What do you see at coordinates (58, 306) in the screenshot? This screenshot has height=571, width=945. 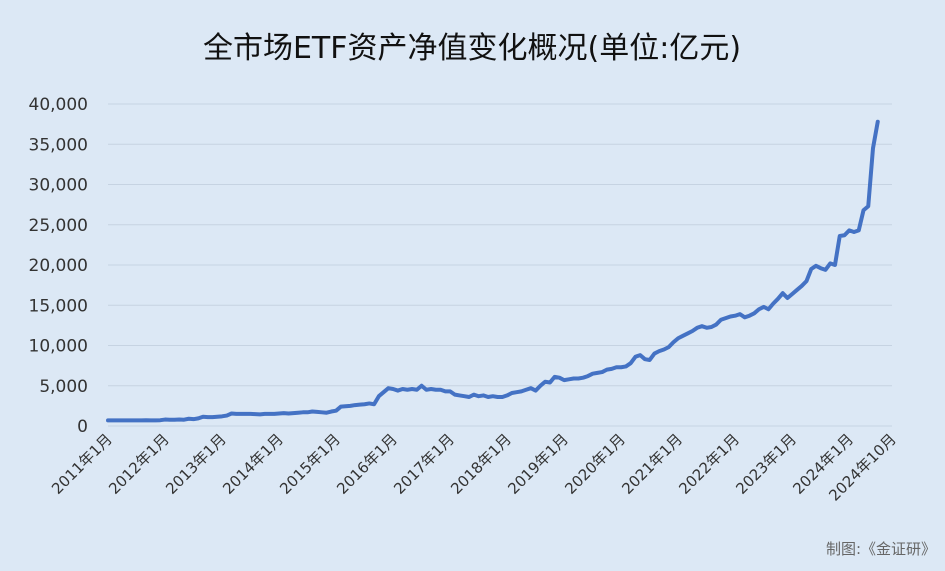 I see `y-tick-label: 15,000` at bounding box center [58, 306].